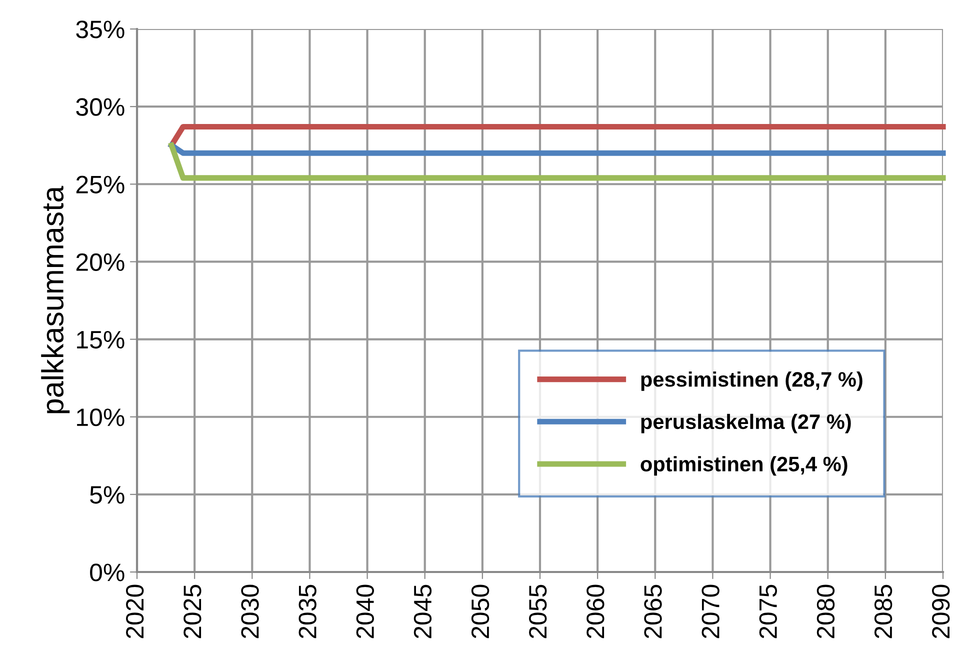 The width and height of the screenshot is (957, 653). Describe the element at coordinates (307, 611) in the screenshot. I see `x-tick-label: 2035` at that location.